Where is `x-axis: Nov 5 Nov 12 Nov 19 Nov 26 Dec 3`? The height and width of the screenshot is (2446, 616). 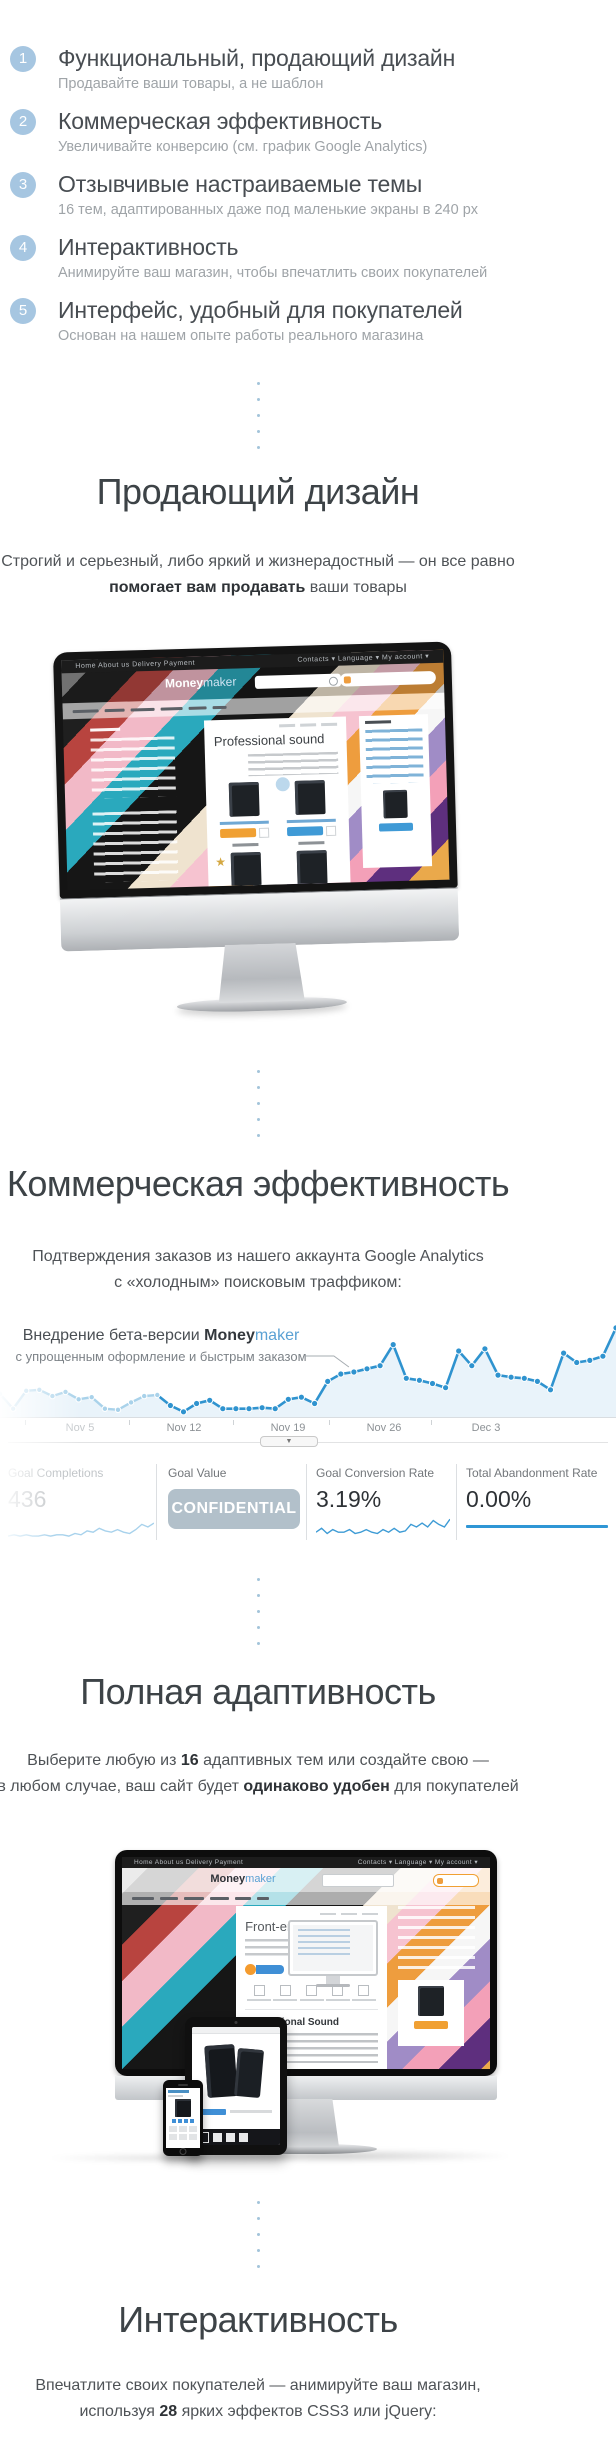 x-axis: Nov 5 Nov 12 Nov 19 Nov 26 Dec 3 is located at coordinates (308, 1427).